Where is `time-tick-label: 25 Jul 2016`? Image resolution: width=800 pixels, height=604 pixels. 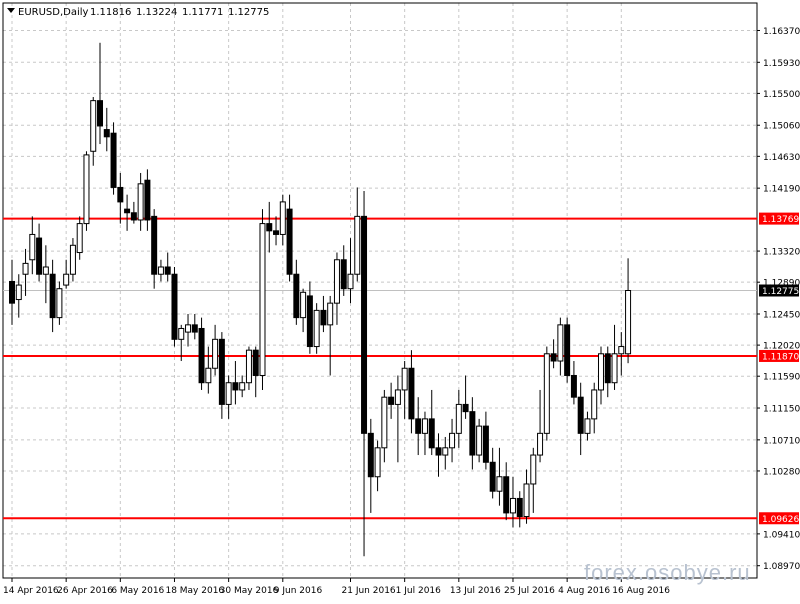
time-tick-label: 25 Jul 2016 is located at coordinates (529, 591).